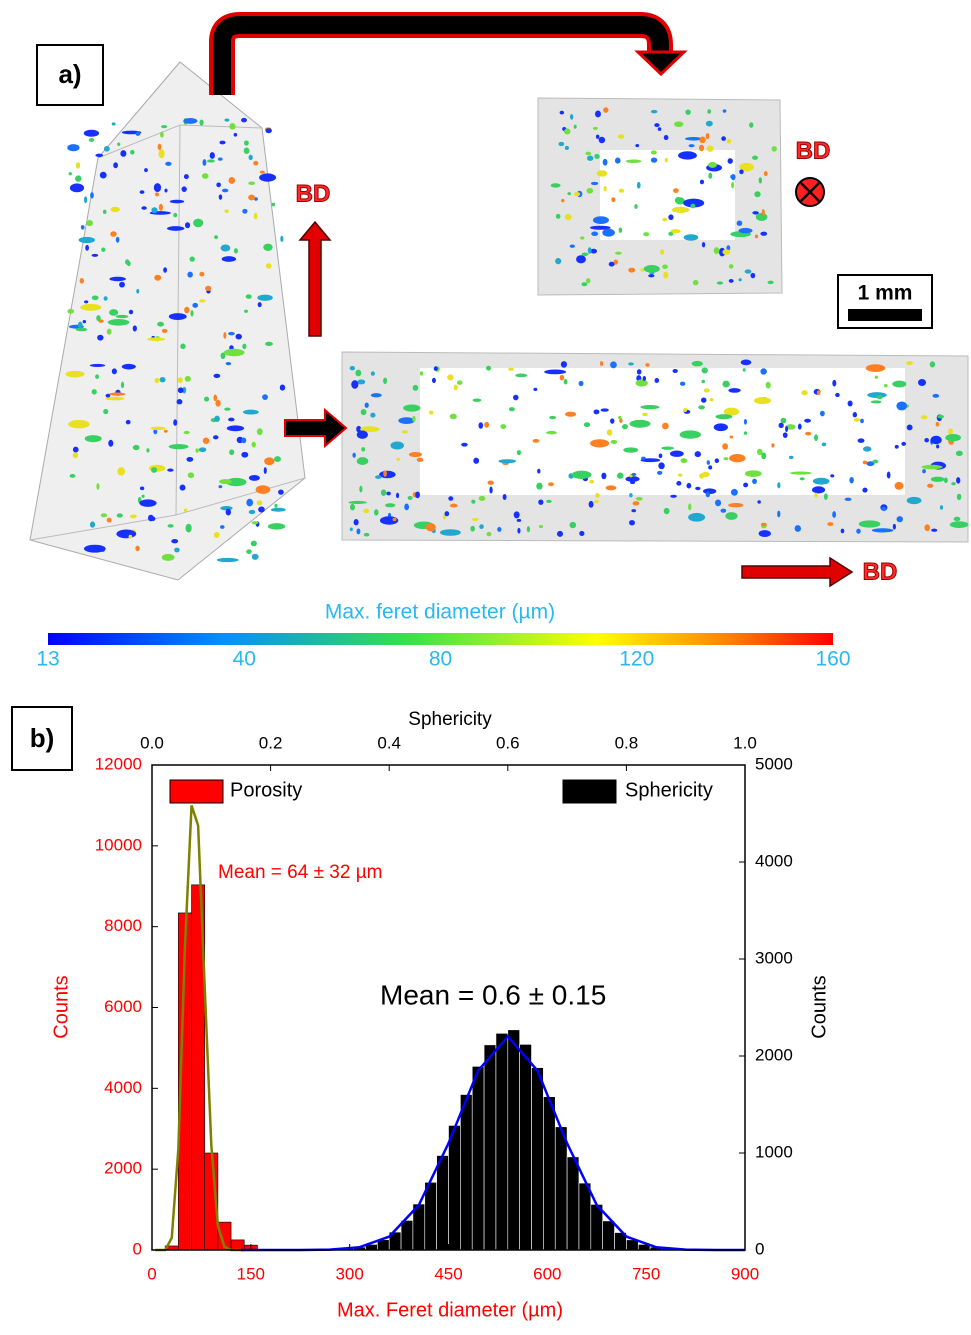 Image resolution: width=971 pixels, height=1335 pixels. Describe the element at coordinates (627, 742) in the screenshot. I see `x2-tick-label: 0.8` at that location.